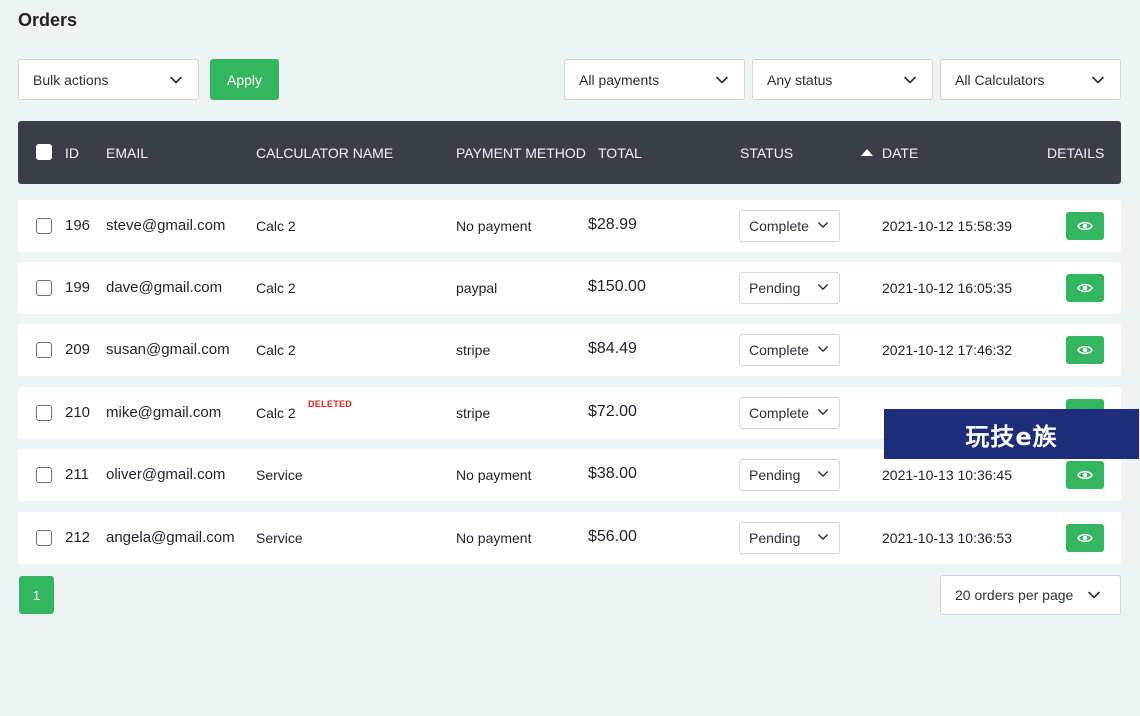 This screenshot has height=716, width=1140. I want to click on status-filter-select: Any status, so click(842, 79).